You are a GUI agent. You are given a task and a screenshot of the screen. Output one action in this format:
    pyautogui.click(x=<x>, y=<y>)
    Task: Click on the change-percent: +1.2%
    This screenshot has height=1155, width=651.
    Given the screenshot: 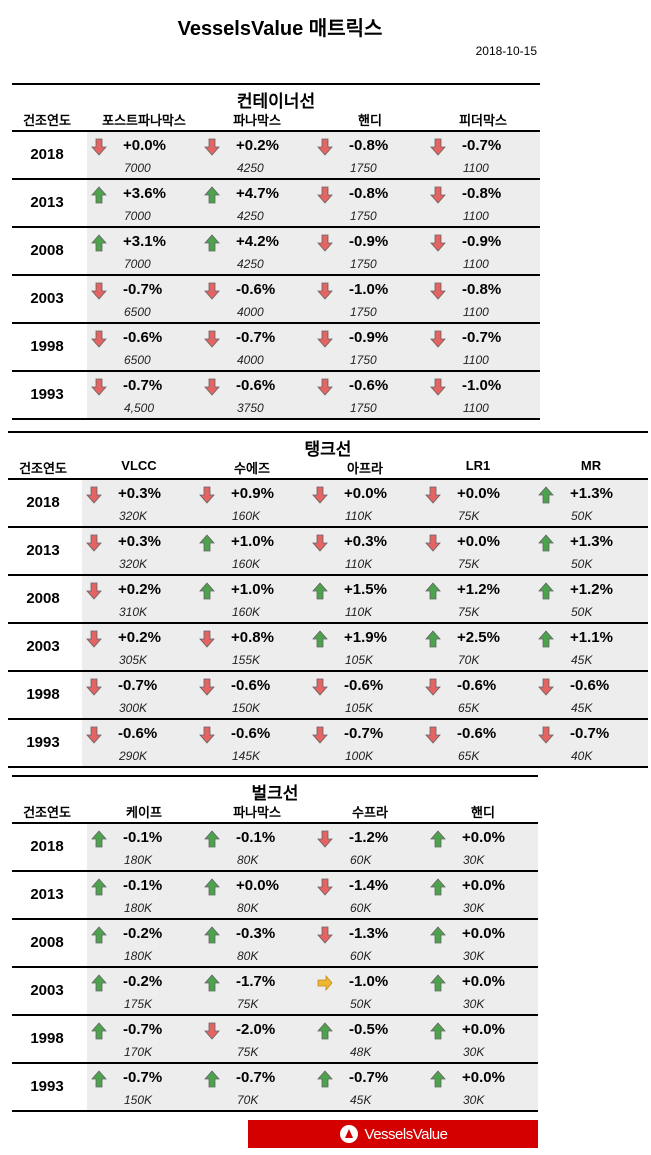 What is the action you would take?
    pyautogui.click(x=478, y=589)
    